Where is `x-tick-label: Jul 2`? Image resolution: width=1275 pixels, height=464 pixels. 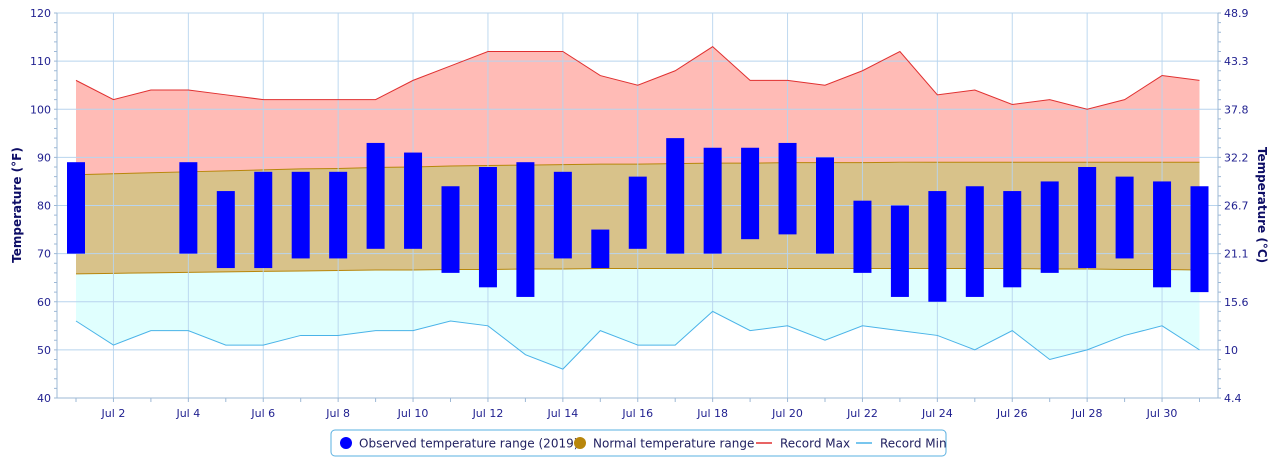 x-tick-label: Jul 2 is located at coordinates (113, 413).